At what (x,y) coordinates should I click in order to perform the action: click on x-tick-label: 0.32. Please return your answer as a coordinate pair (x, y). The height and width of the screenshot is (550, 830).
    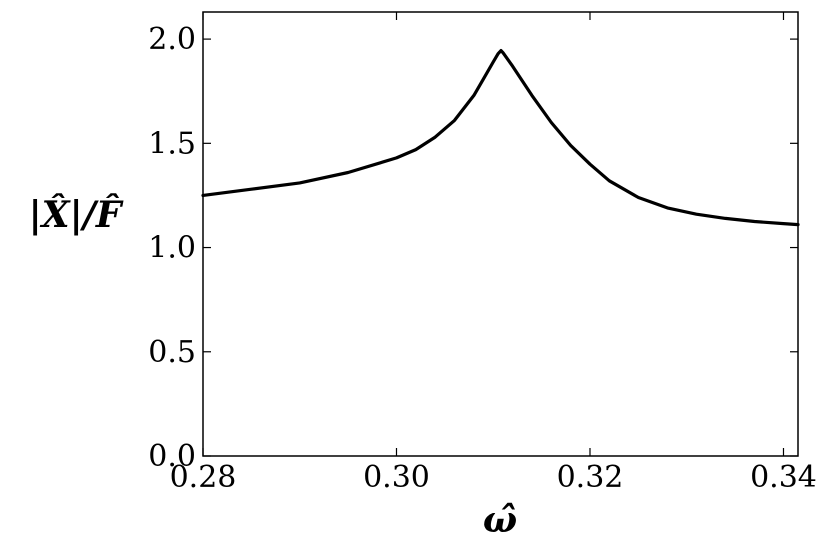
    Looking at the image, I should click on (590, 477).